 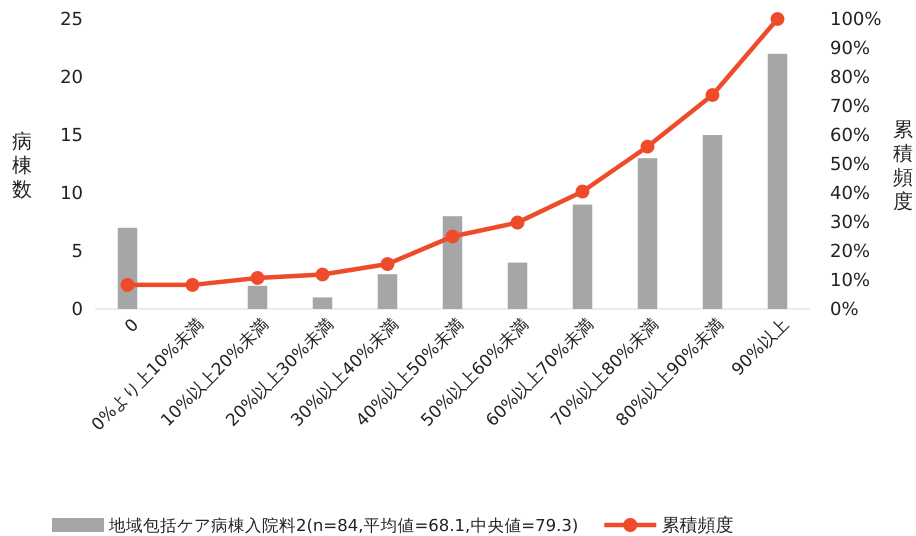 I want to click on legend-label: 累積頻度, so click(x=697, y=525).